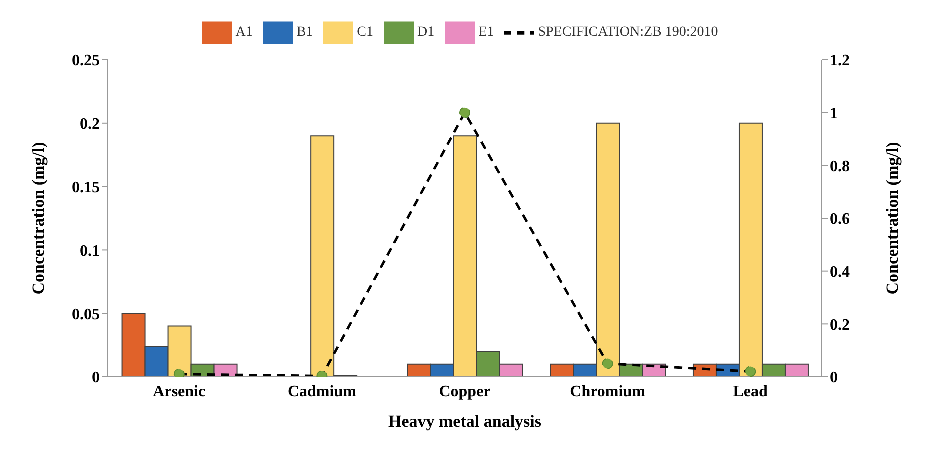 The width and height of the screenshot is (930, 465). Describe the element at coordinates (465, 391) in the screenshot. I see `x-tick-label: Copper` at that location.